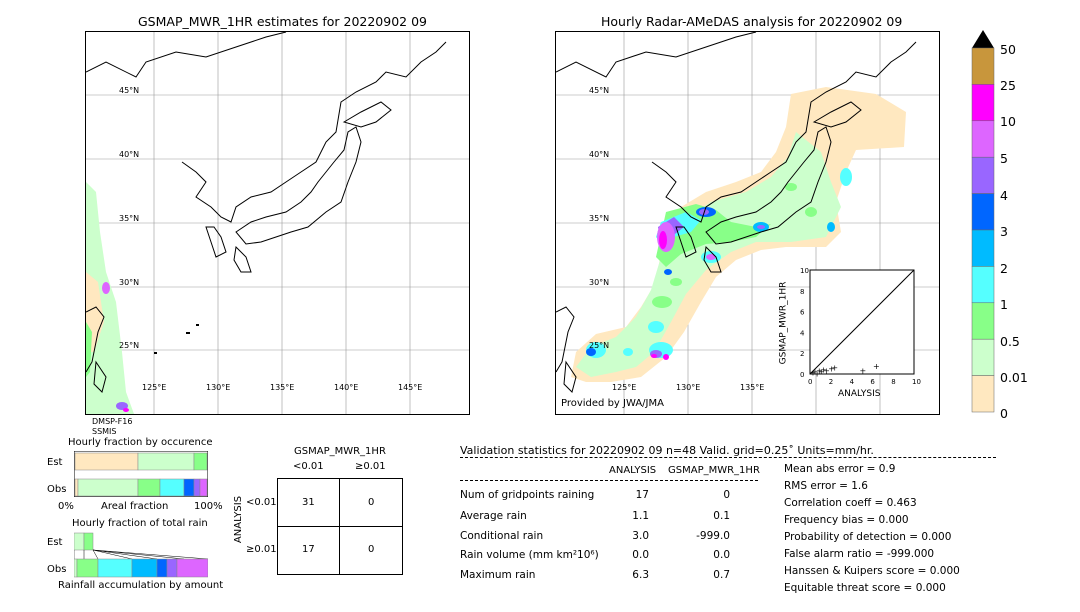 The height and width of the screenshot is (612, 1080). What do you see at coordinates (527, 495) in the screenshot?
I see `stat-label: Num of gridpoints raining` at bounding box center [527, 495].